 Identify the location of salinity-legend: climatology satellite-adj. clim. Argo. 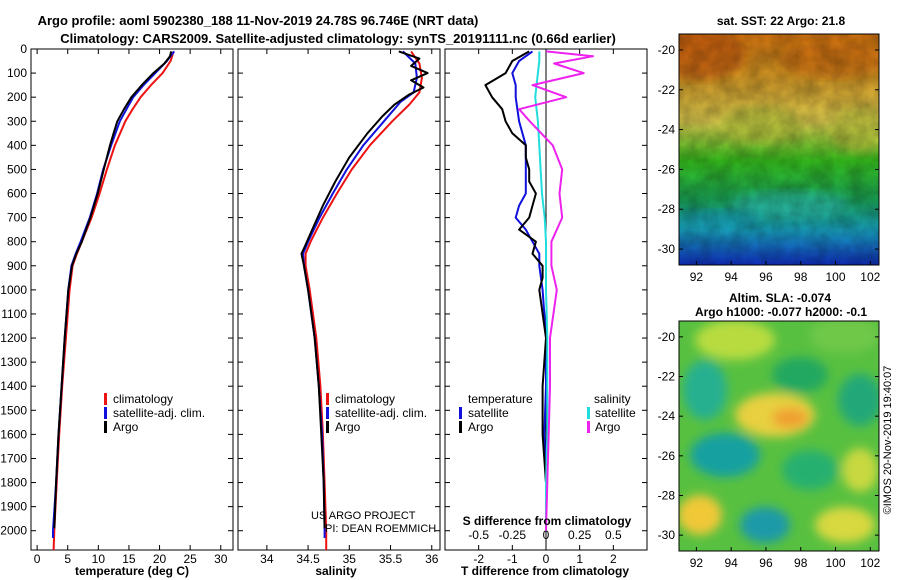
(376, 413).